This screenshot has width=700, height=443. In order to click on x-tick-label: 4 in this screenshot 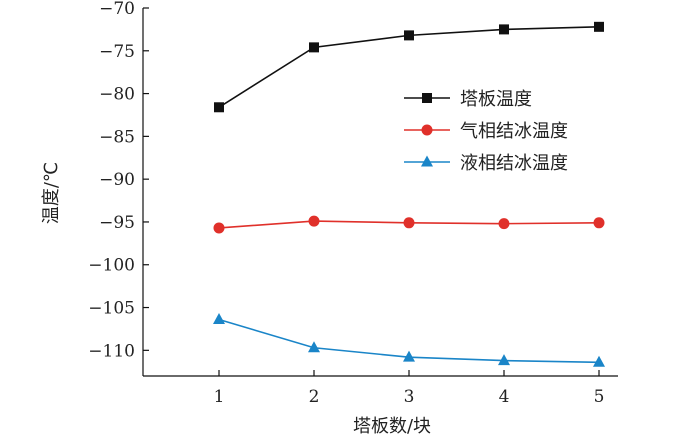, I will do `click(504, 397)`.